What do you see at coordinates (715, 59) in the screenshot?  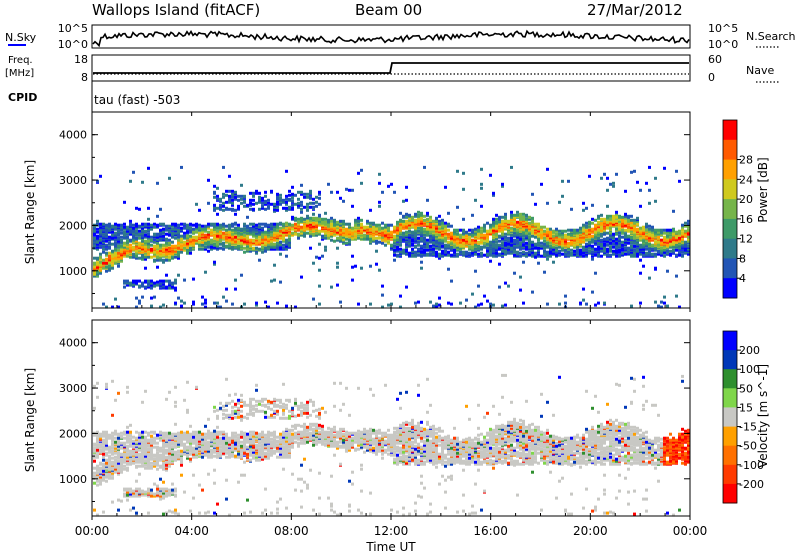 I see `nave-tick-top: 60` at bounding box center [715, 59].